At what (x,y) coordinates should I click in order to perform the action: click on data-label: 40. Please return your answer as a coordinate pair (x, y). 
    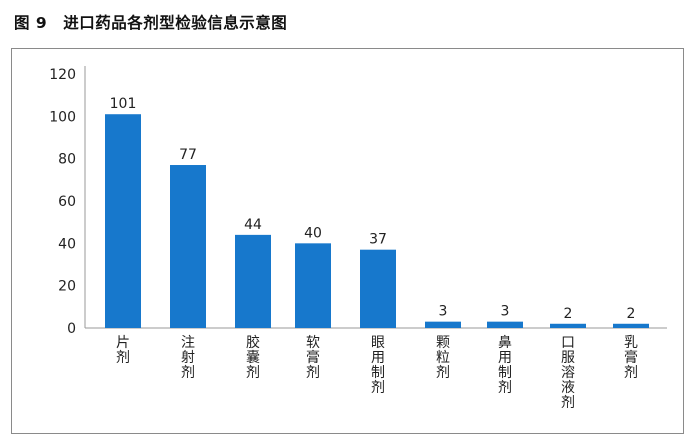
    Looking at the image, I should click on (313, 233).